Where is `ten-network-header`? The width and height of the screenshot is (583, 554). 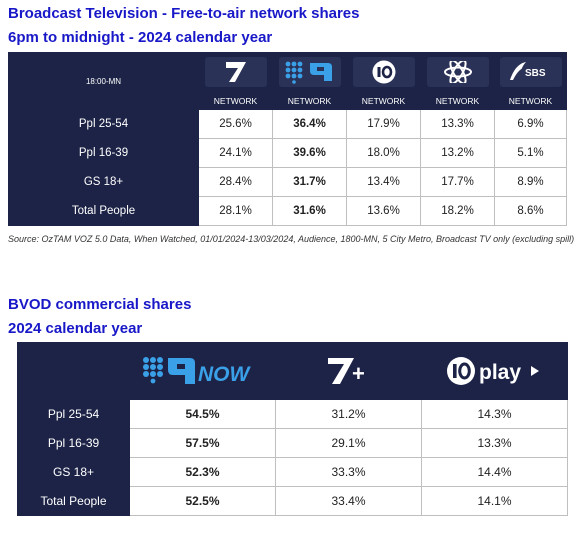
ten-network-header is located at coordinates (383, 72).